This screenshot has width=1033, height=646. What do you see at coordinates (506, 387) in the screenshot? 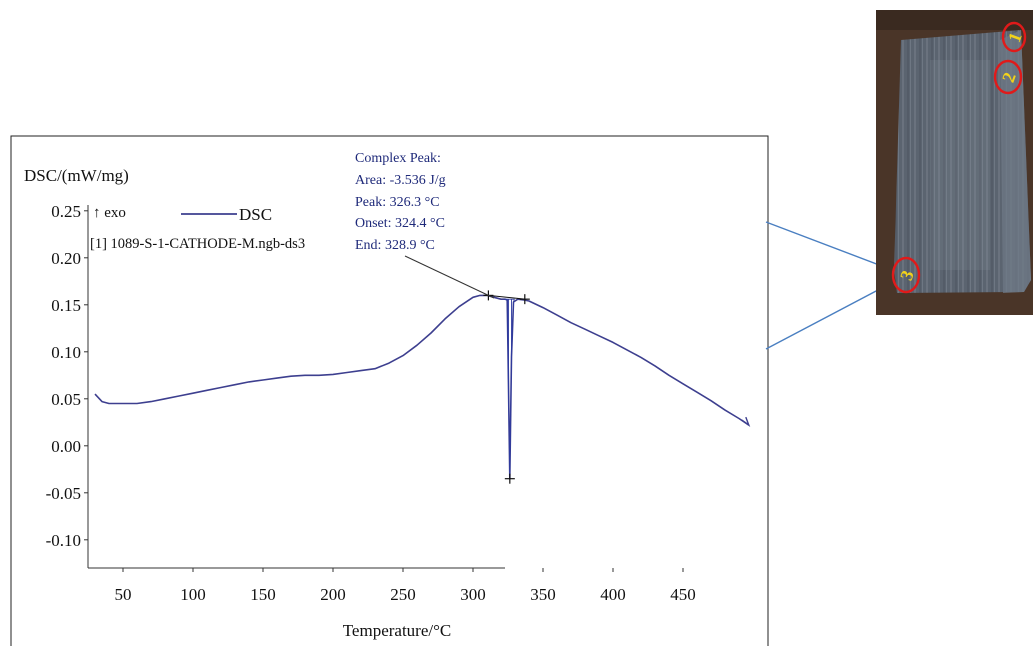
I see `peak-layer` at bounding box center [506, 387].